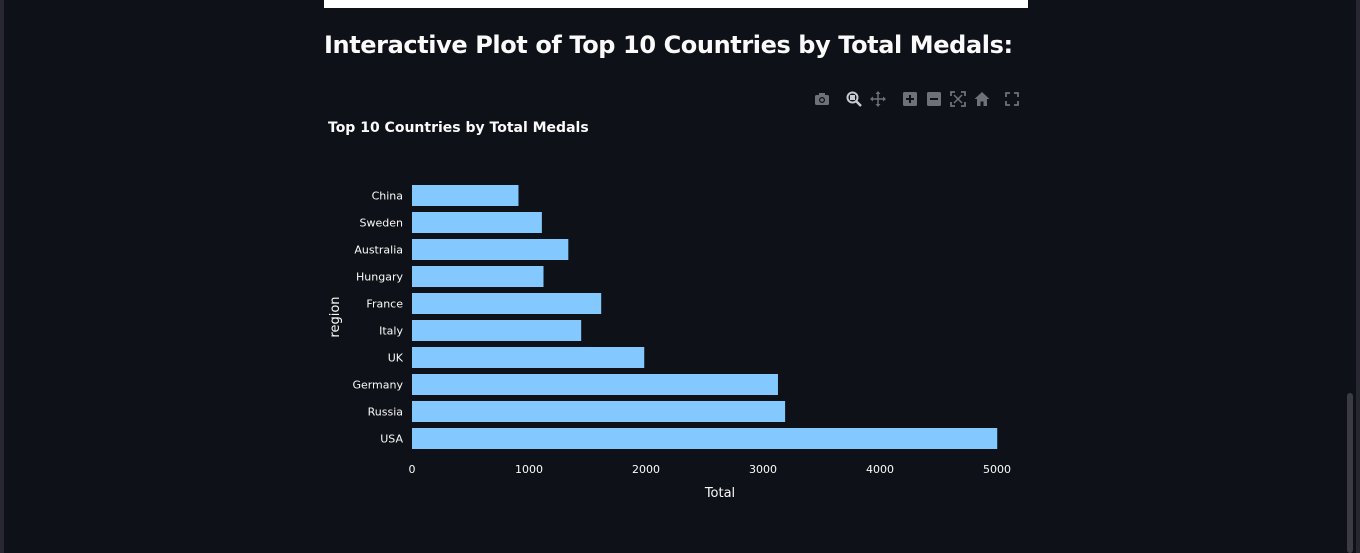 The height and width of the screenshot is (553, 1360). I want to click on x-tick-label: 0, so click(412, 469).